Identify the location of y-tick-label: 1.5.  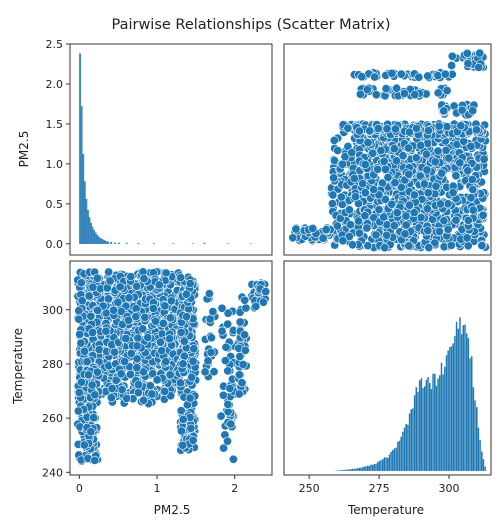
(55, 124).